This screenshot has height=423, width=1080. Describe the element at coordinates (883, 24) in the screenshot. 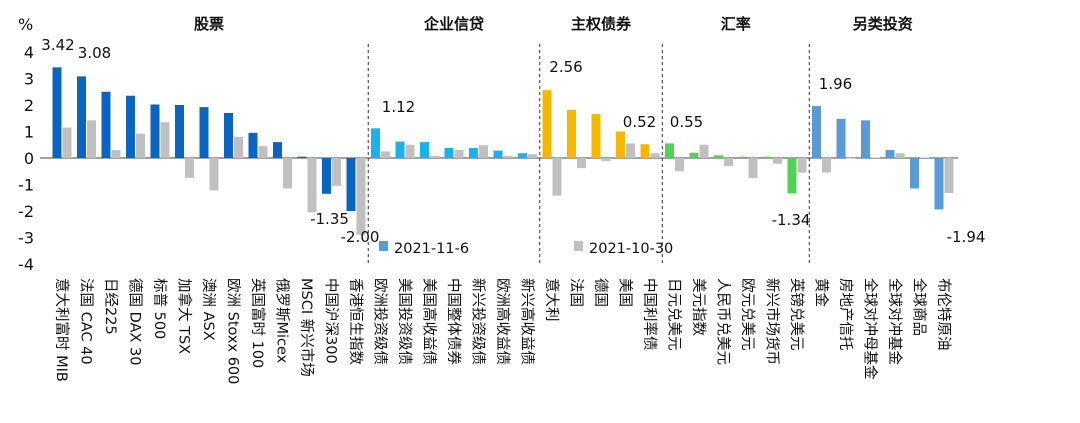

I see `group-label: 另类投资` at that location.